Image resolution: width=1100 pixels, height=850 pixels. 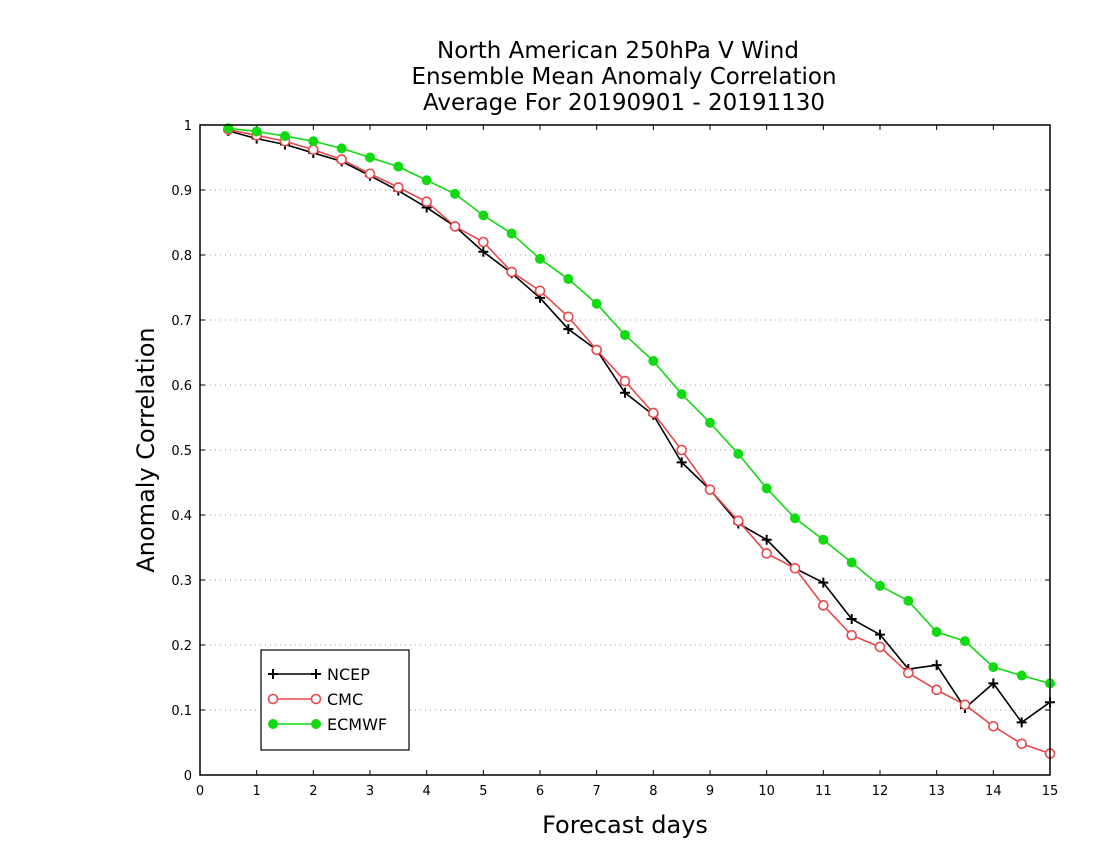 I want to click on legend-label: ECMWF, so click(x=357, y=724).